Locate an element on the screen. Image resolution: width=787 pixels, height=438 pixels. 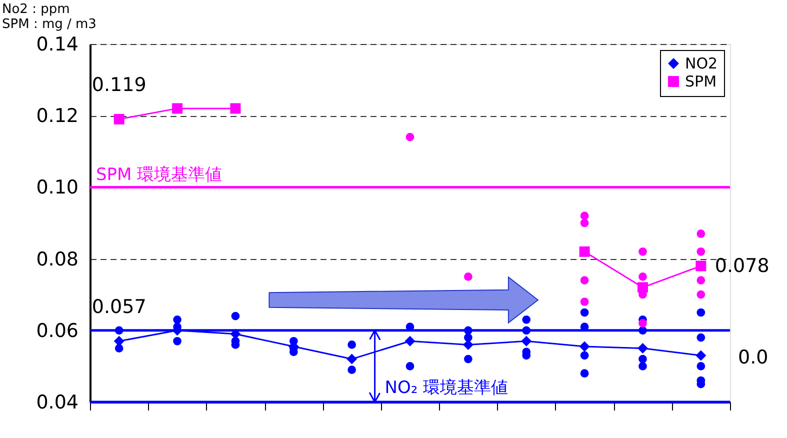
data-label: 0.119 is located at coordinates (119, 85).